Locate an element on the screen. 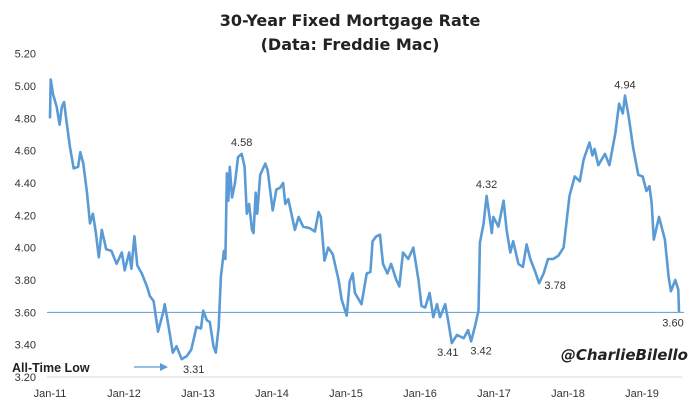 This screenshot has width=696, height=404. x-tick-label: Jan-17 is located at coordinates (494, 394).